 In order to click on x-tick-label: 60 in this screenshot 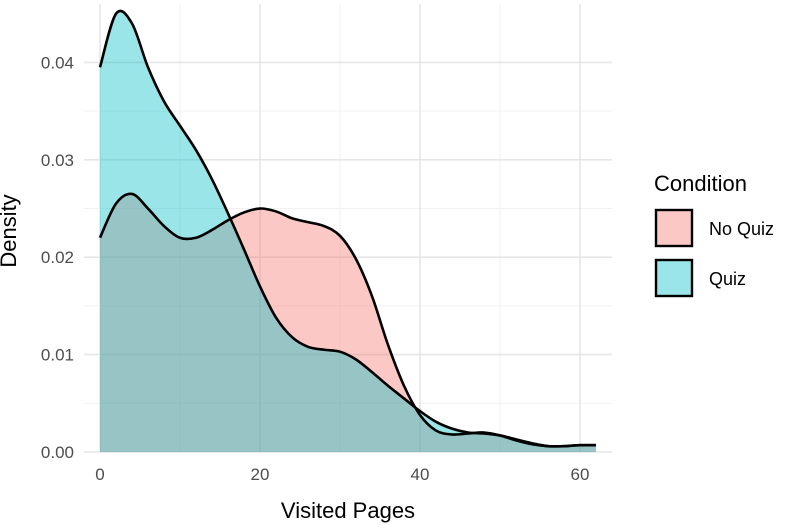, I will do `click(580, 474)`.